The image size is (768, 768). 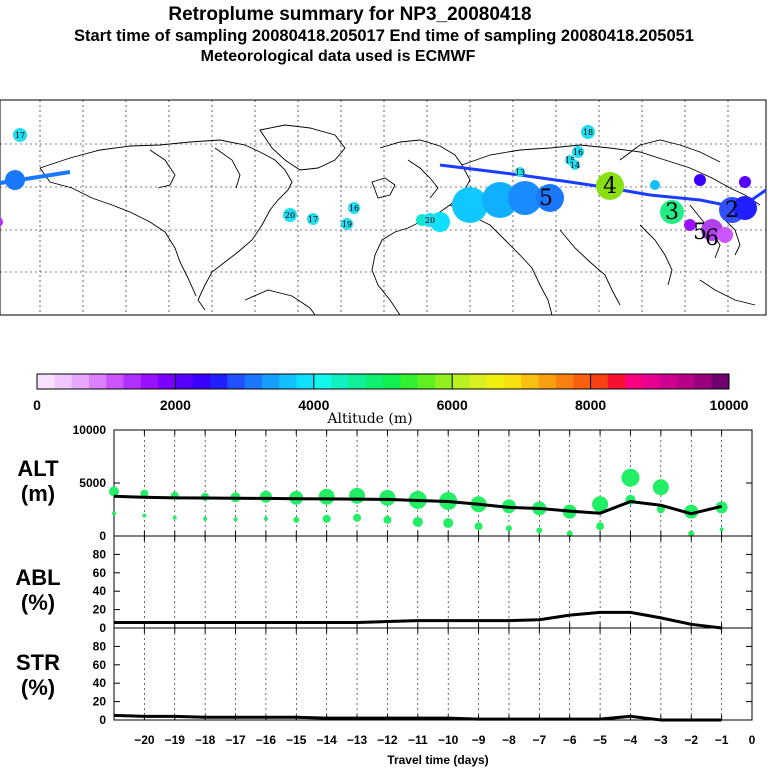 I want to click on map-day-label: 14, so click(x=575, y=165).